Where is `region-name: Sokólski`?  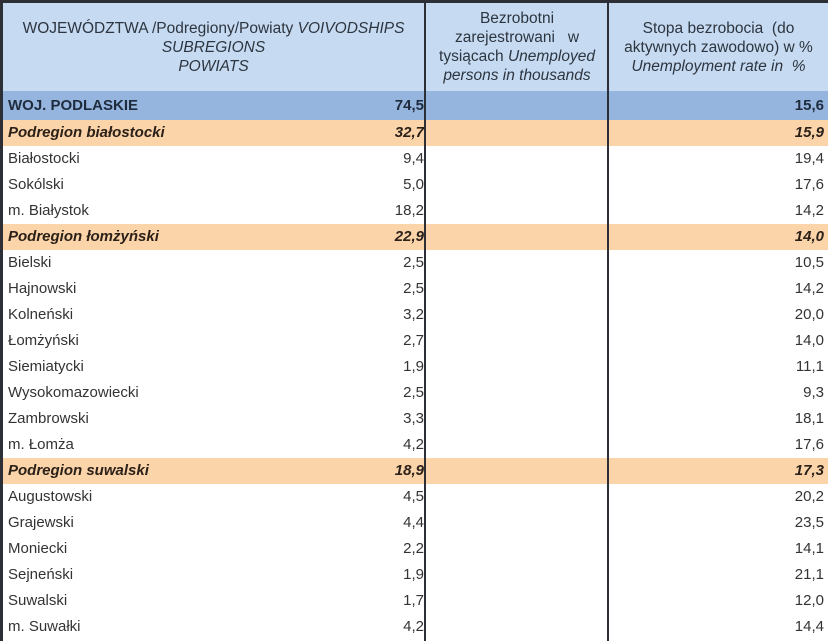 region-name: Sokólski is located at coordinates (36, 184).